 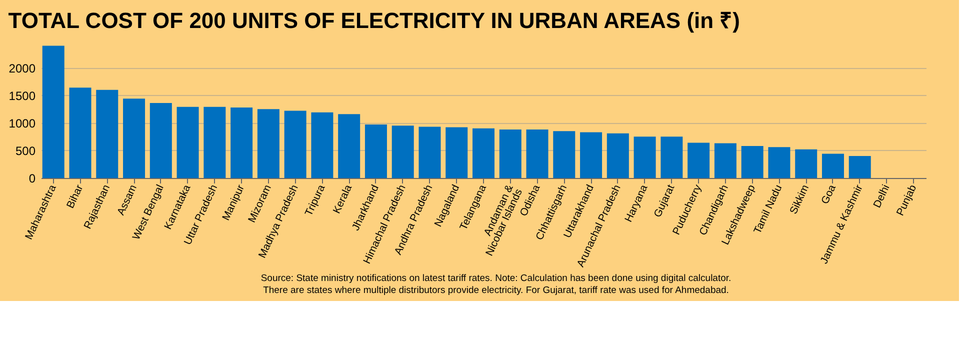 I want to click on y-tick-label: 2000, so click(x=22, y=68).